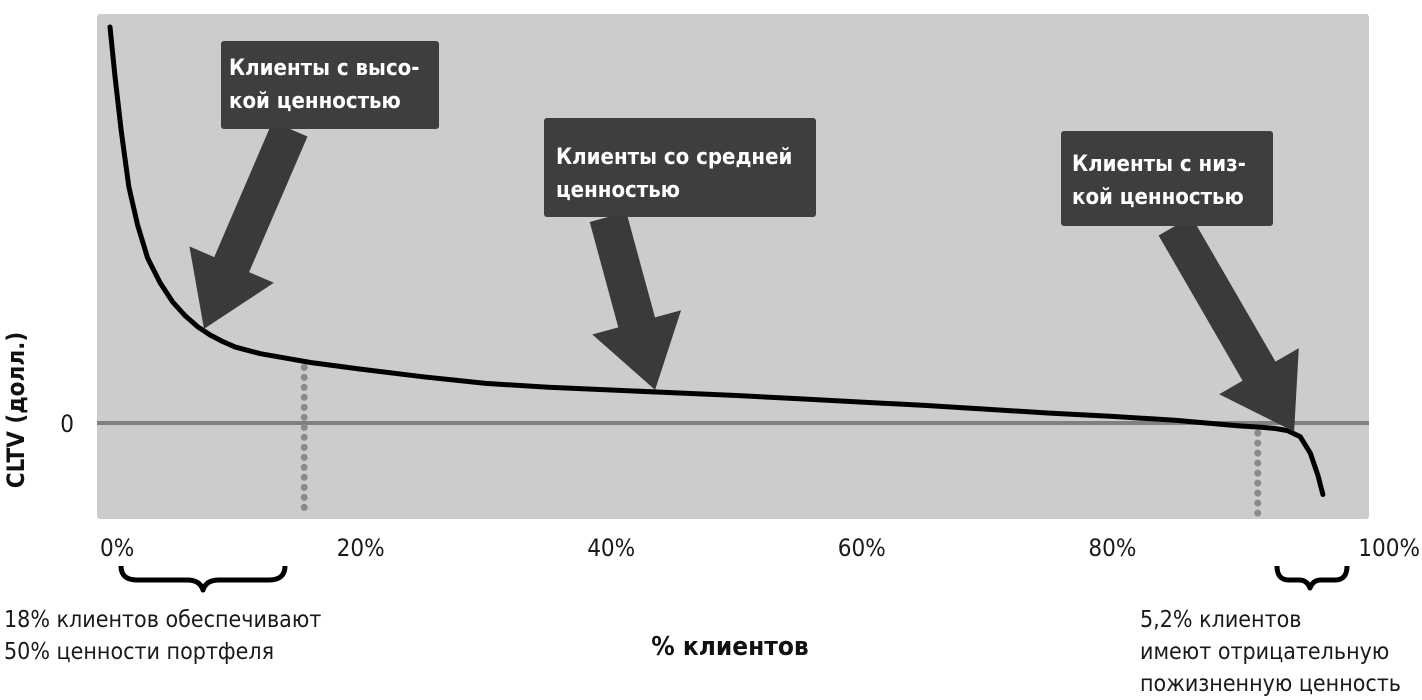 The image size is (1422, 700). Describe the element at coordinates (1271, 684) in the screenshot. I see `right-note-line-3: пожизненную ценность` at that location.